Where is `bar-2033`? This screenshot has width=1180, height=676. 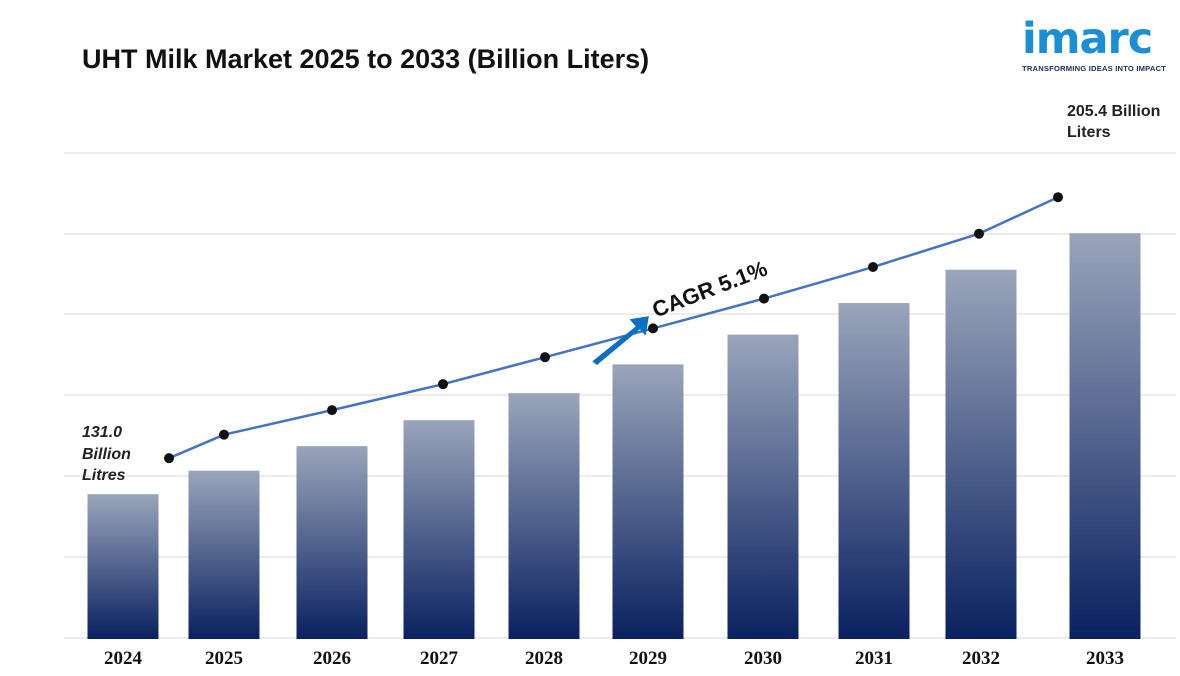
bar-2033 is located at coordinates (1105, 436).